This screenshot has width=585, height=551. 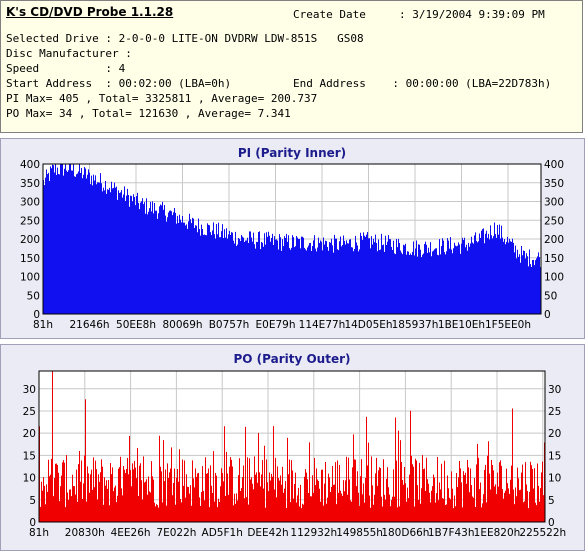 What do you see at coordinates (322, 325) in the screenshot?
I see `x-tick-label: 114E77h` at bounding box center [322, 325].